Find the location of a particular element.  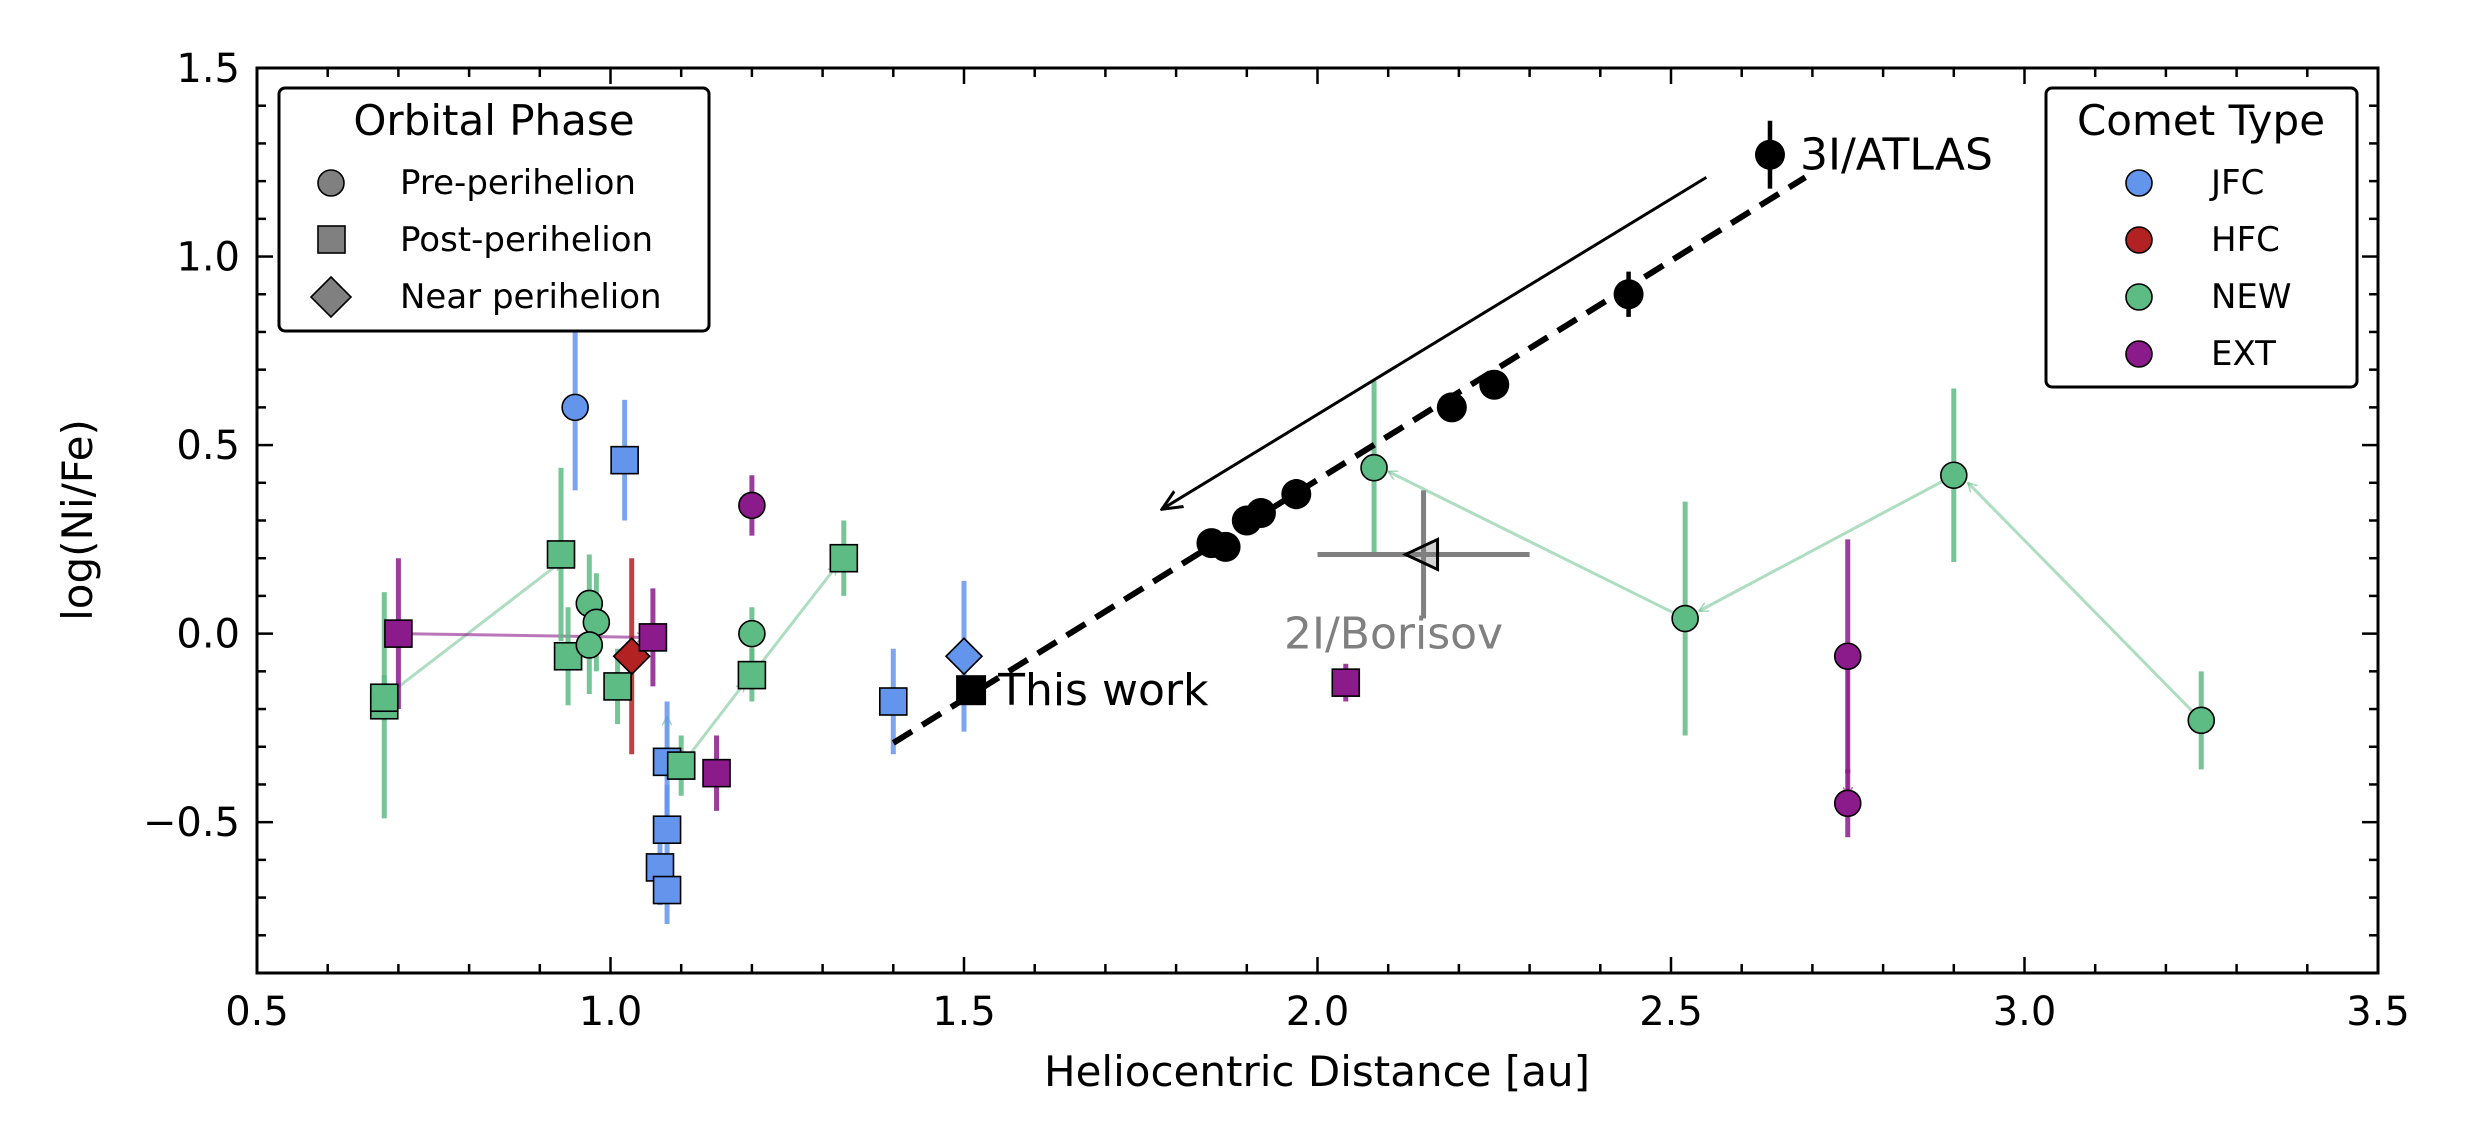

legend-jfc-marker is located at coordinates (2139, 183).